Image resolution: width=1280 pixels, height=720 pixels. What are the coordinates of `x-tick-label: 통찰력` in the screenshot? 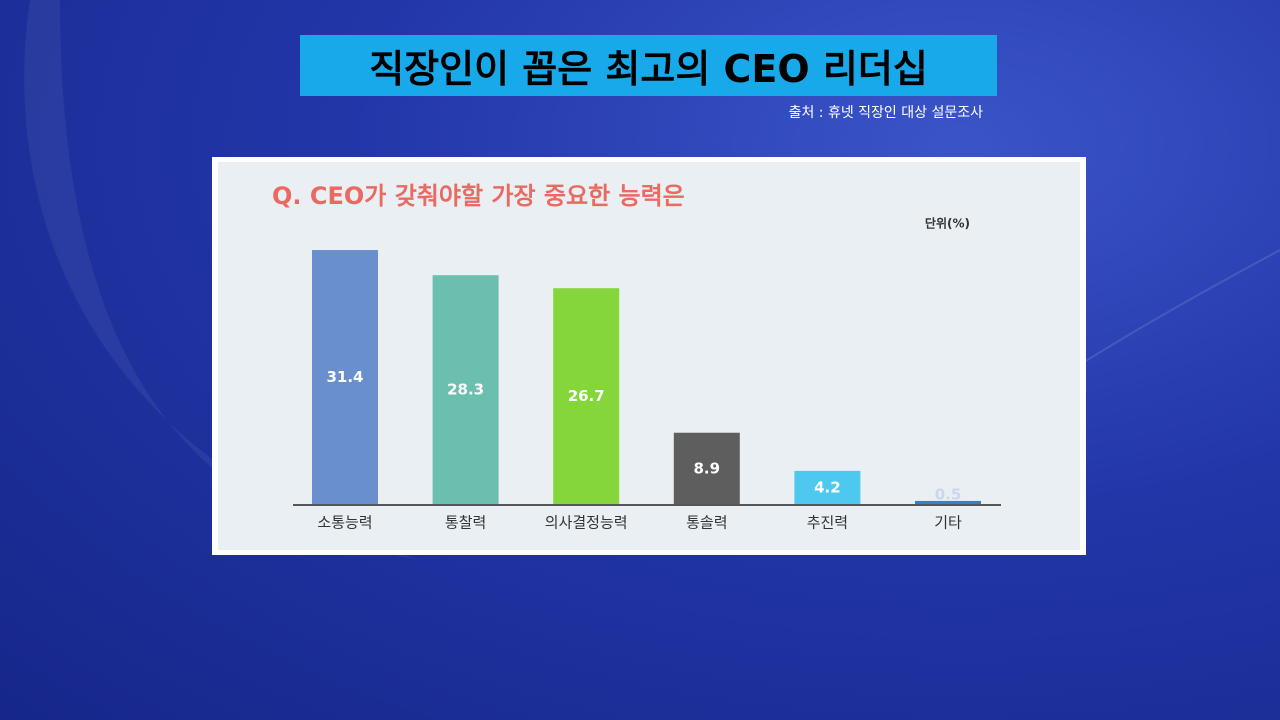 It's located at (465, 523).